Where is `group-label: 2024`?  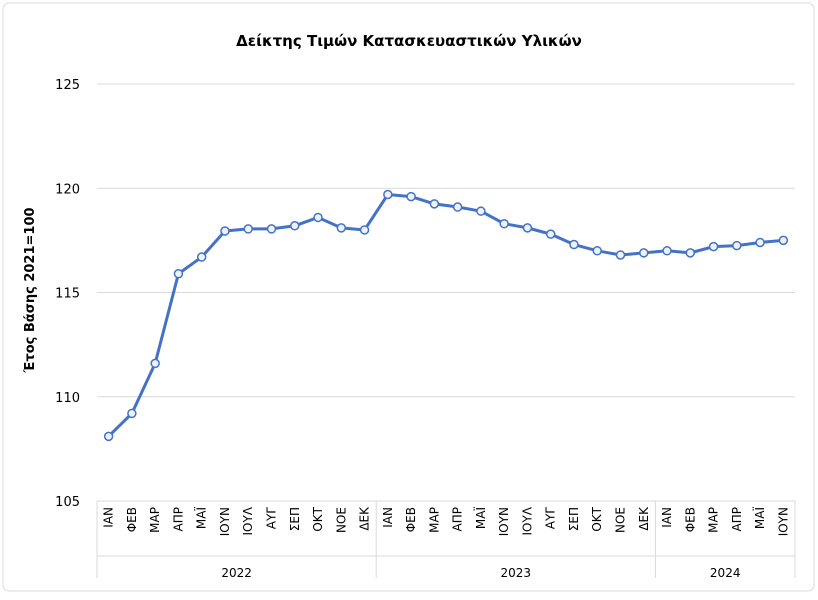 group-label: 2024 is located at coordinates (725, 573).